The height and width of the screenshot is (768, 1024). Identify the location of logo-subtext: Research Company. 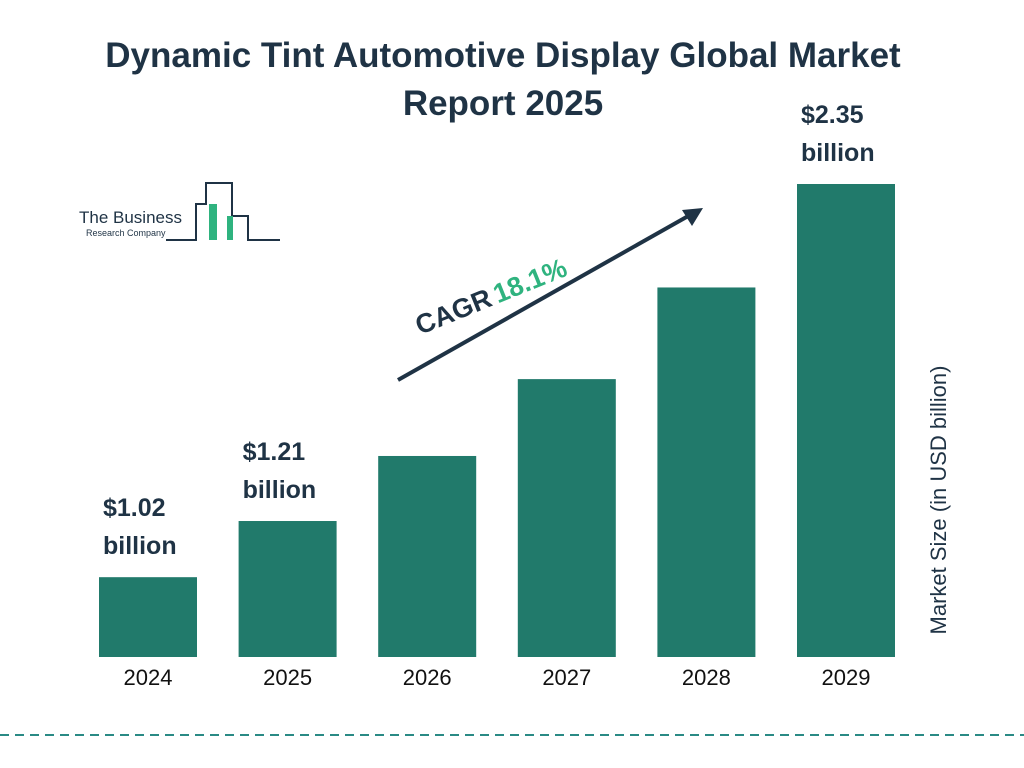
(126, 233).